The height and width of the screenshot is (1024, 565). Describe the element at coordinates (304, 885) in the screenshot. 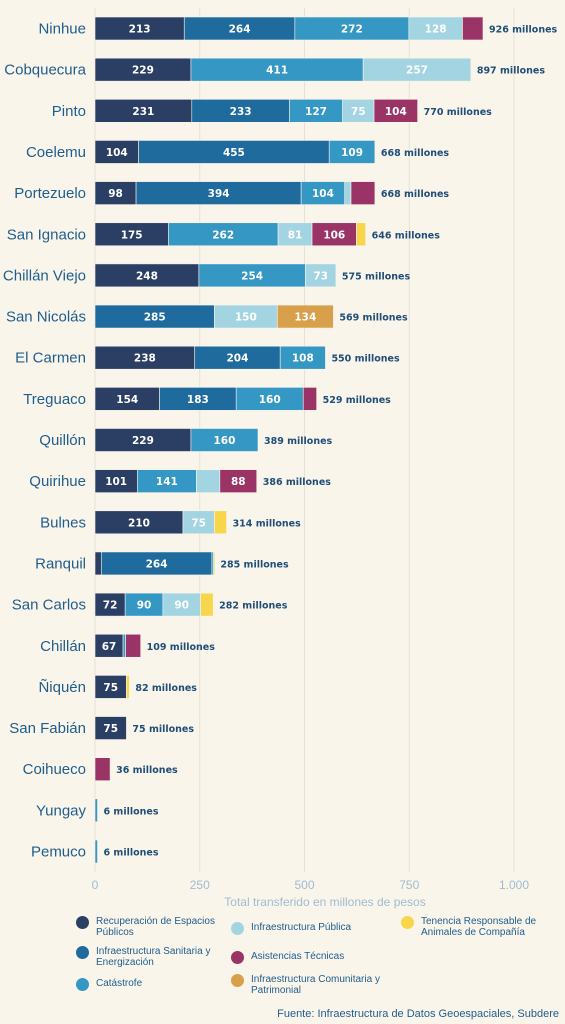

I see `x-tick-label: 500` at that location.